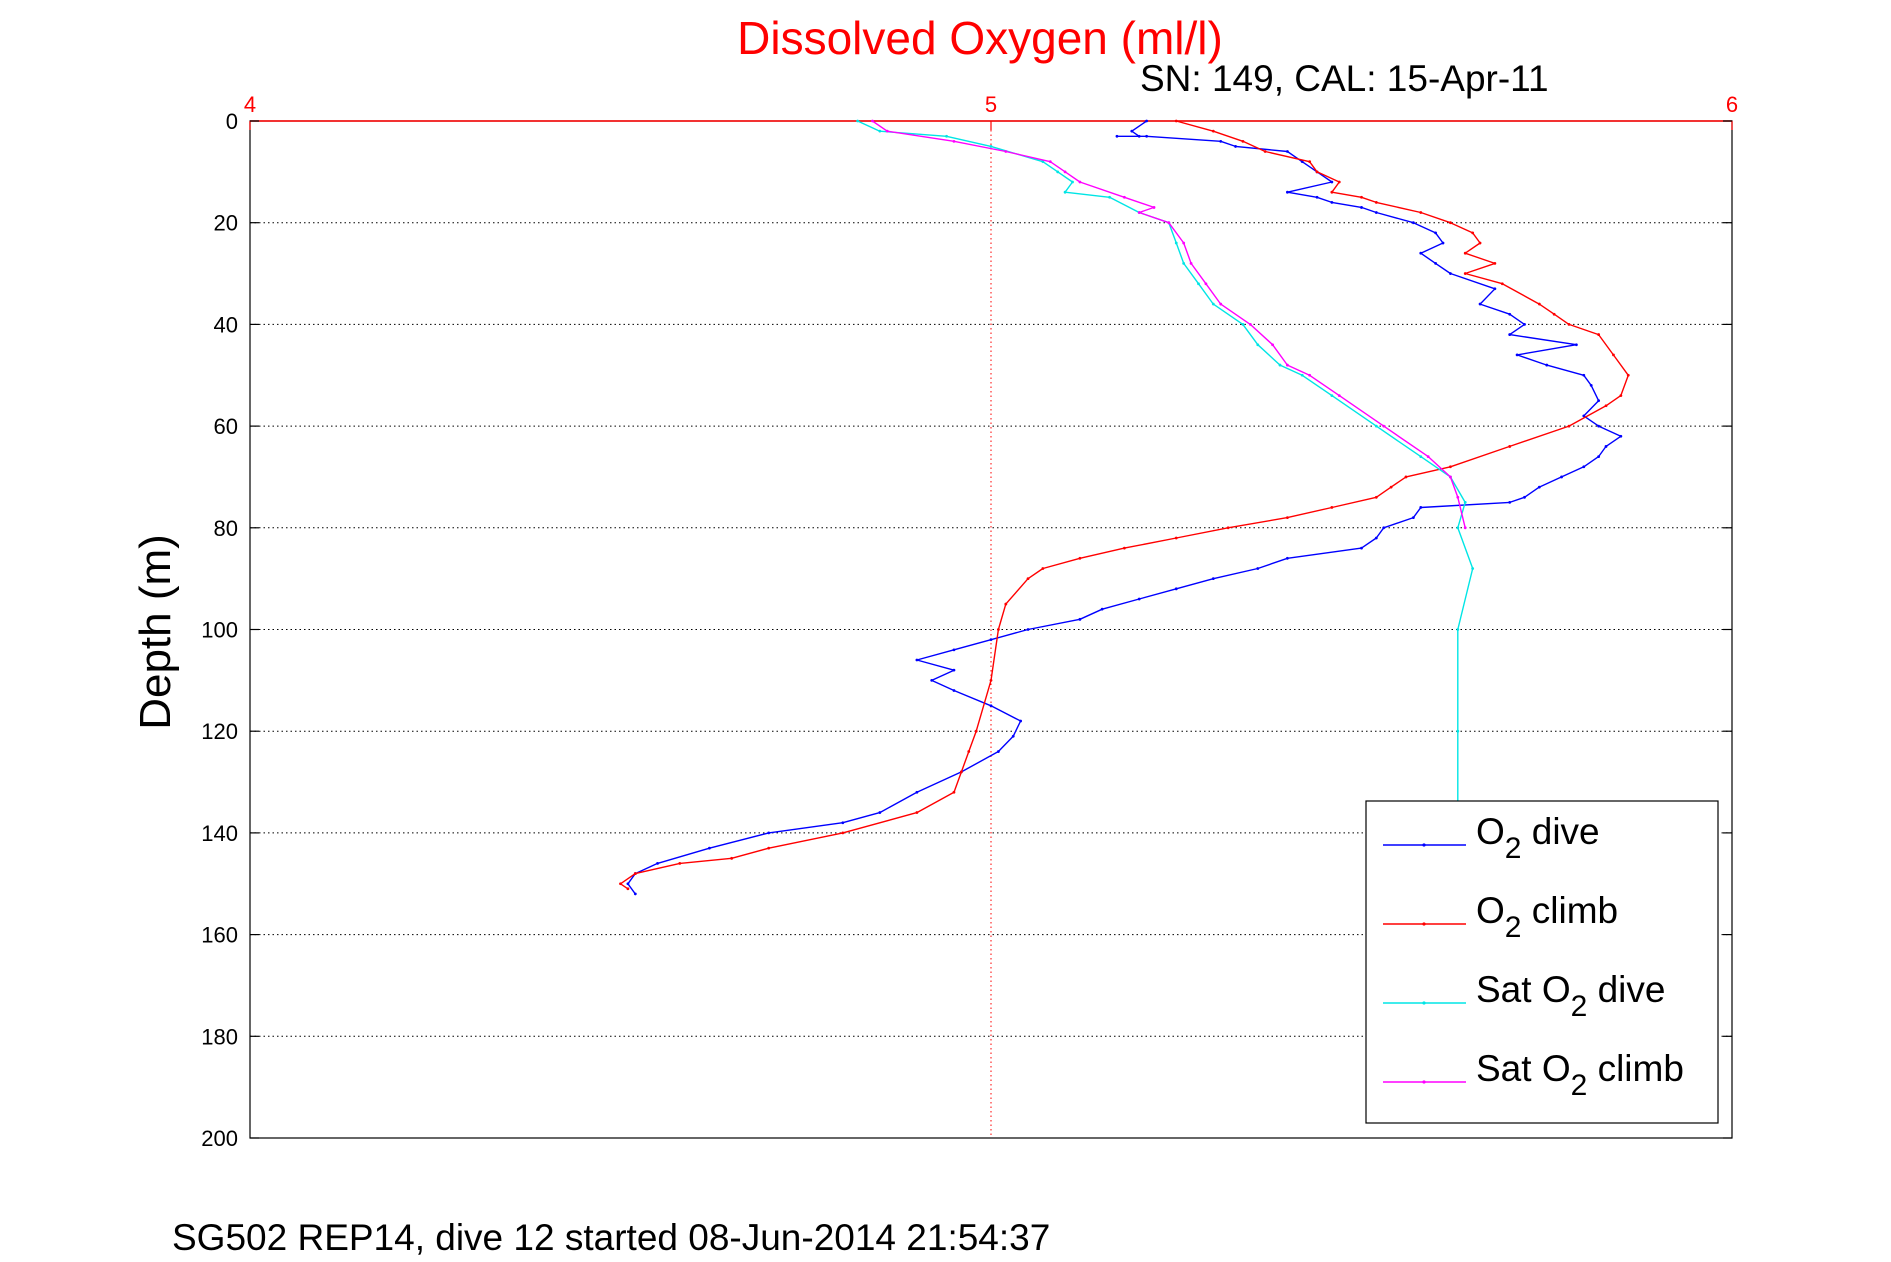 This screenshot has width=1891, height=1262. Describe the element at coordinates (1580, 1075) in the screenshot. I see `legend-label: Sat O2 climb` at that location.